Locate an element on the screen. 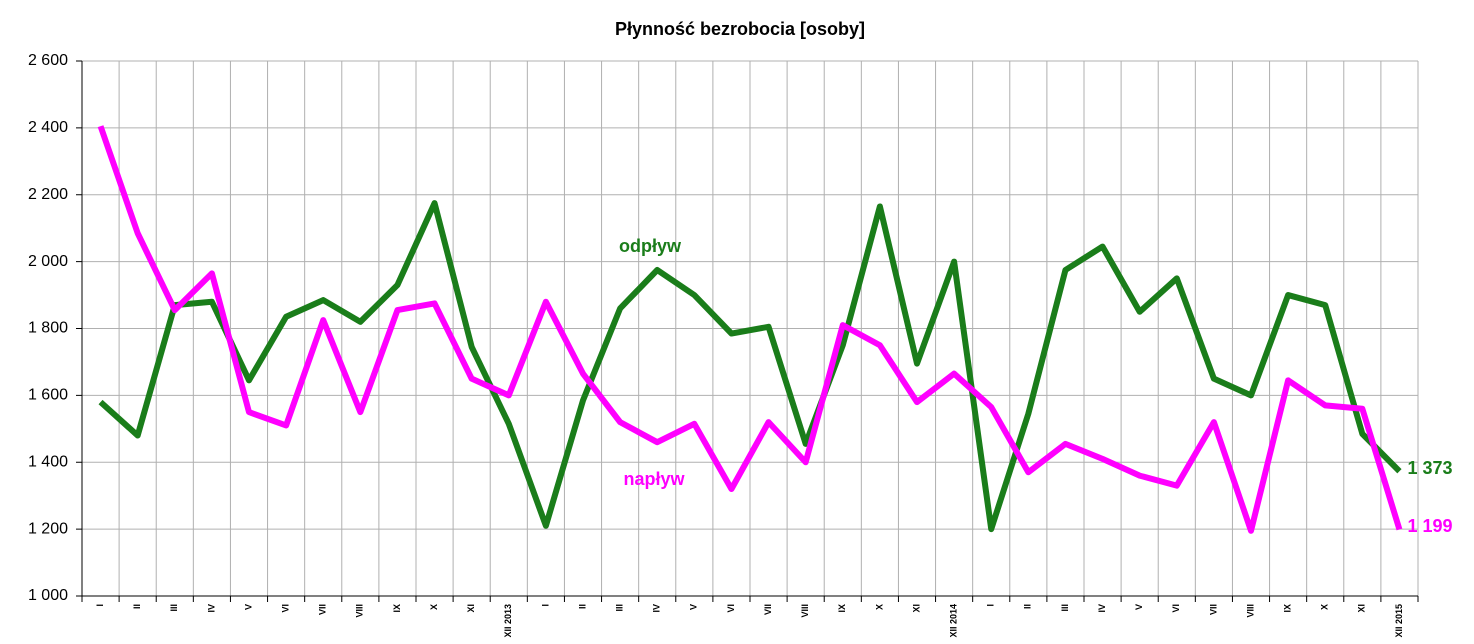  series-label: napływ is located at coordinates (654, 479).